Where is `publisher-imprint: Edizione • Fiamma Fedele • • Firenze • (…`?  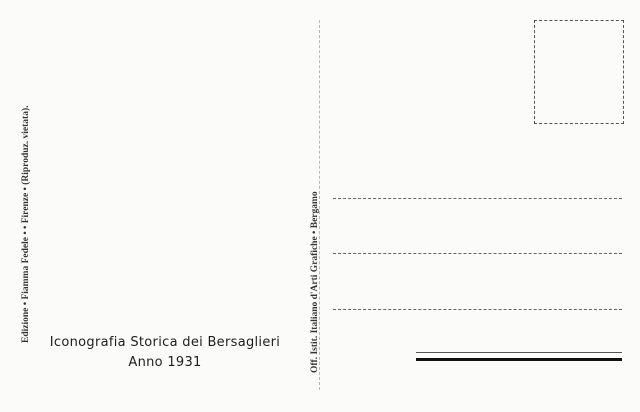 publisher-imprint: Edizione • Fiamma Fedele • • Firenze • (… is located at coordinates (26, 224).